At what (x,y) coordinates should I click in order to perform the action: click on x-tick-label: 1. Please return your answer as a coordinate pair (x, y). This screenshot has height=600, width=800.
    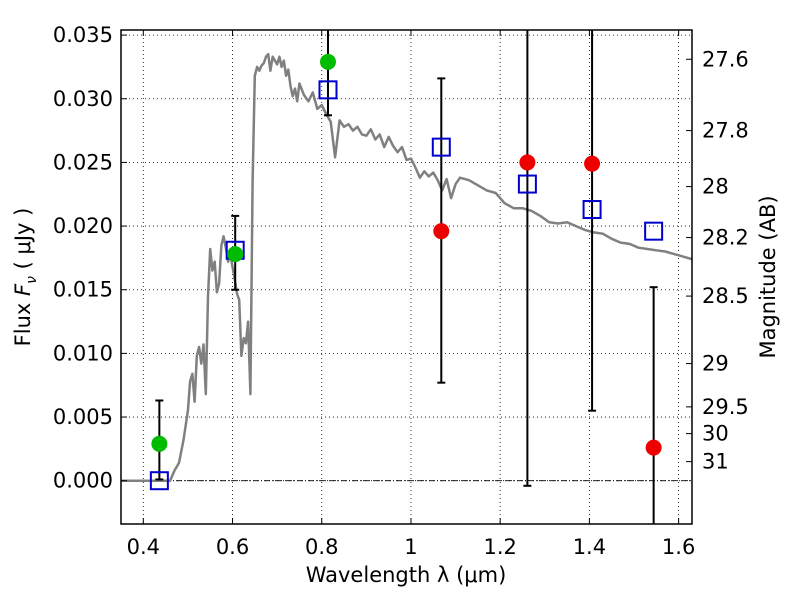
    Looking at the image, I should click on (410, 547).